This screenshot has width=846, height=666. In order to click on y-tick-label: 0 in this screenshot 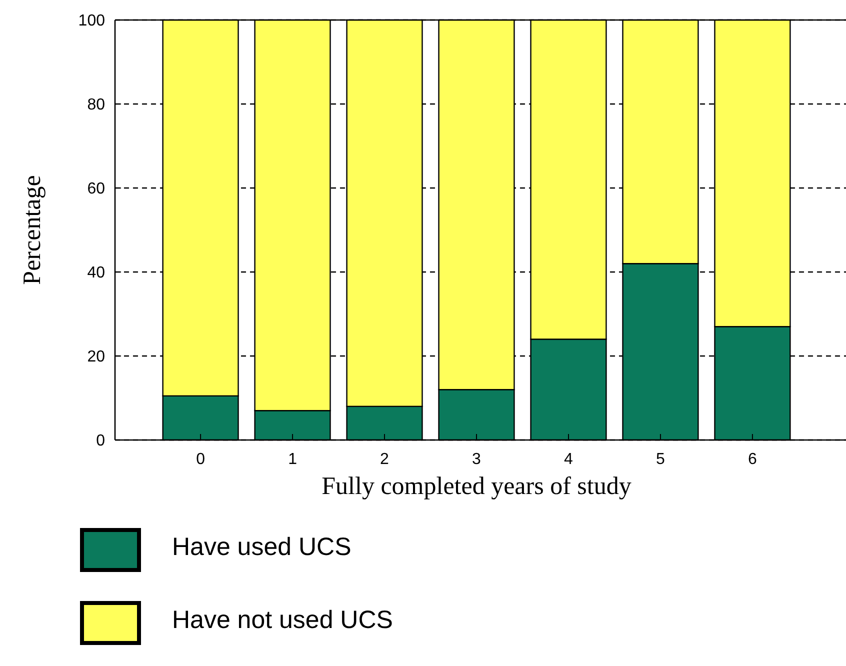, I will do `click(101, 441)`.